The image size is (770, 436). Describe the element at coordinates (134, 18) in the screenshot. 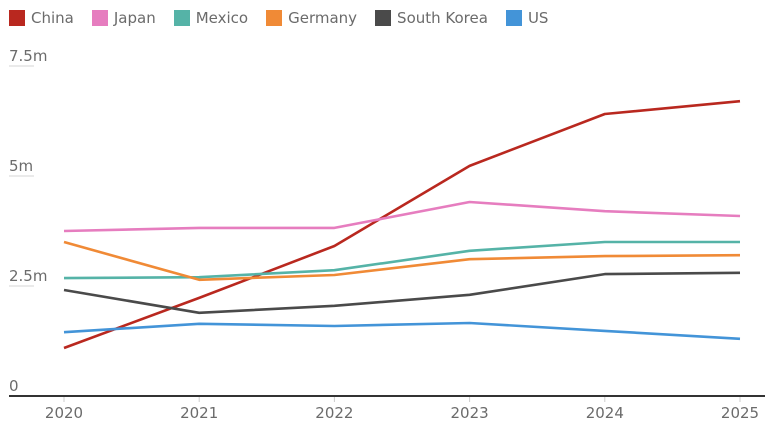

I see `legend-label: Japan` at that location.